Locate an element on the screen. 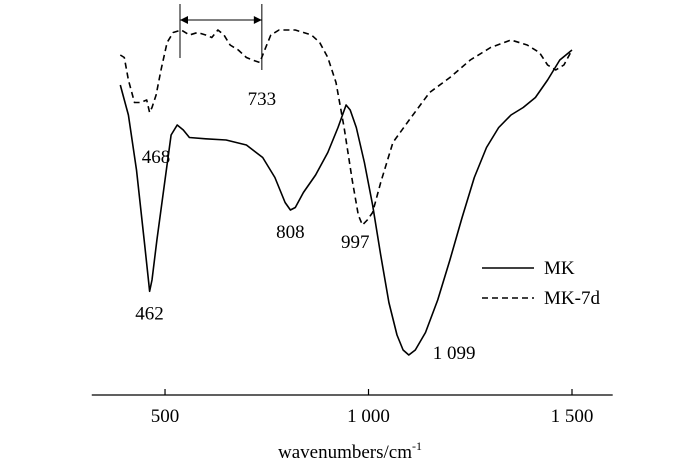 The image size is (700, 466). range-marker-arrow-left is located at coordinates (184, 20).